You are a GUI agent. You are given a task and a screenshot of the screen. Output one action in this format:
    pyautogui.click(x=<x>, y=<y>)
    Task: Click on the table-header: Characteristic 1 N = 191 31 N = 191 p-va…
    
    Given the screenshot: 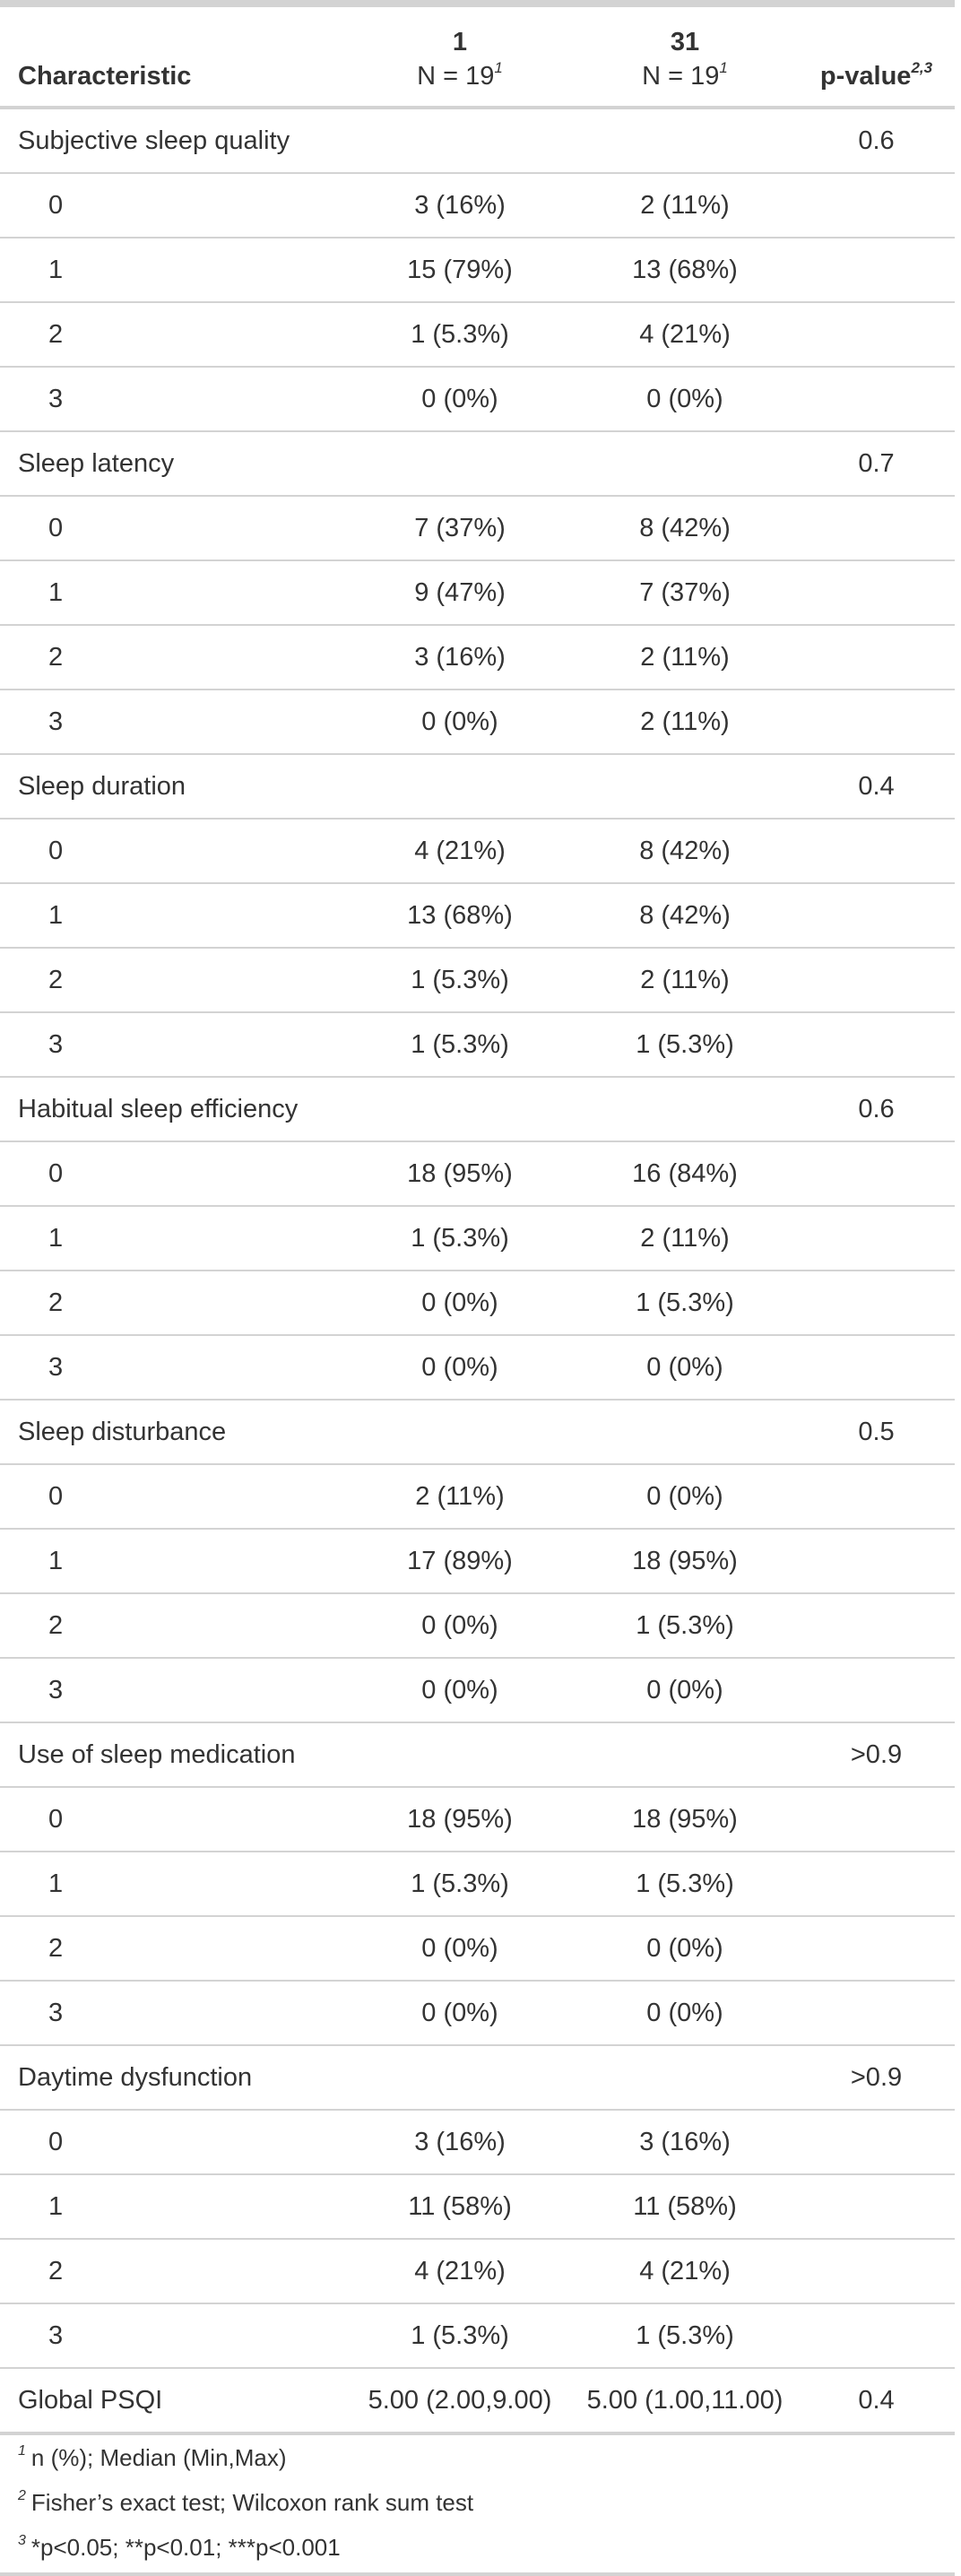 What is the action you would take?
    pyautogui.click(x=478, y=54)
    